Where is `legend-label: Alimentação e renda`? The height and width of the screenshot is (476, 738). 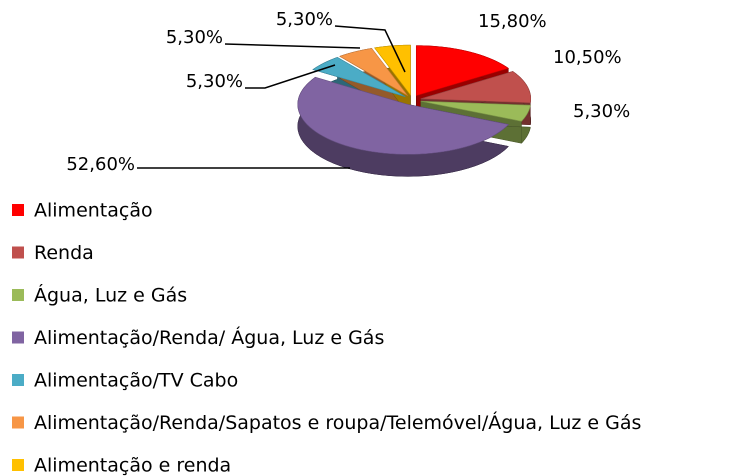 legend-label: Alimentação e renda is located at coordinates (132, 465).